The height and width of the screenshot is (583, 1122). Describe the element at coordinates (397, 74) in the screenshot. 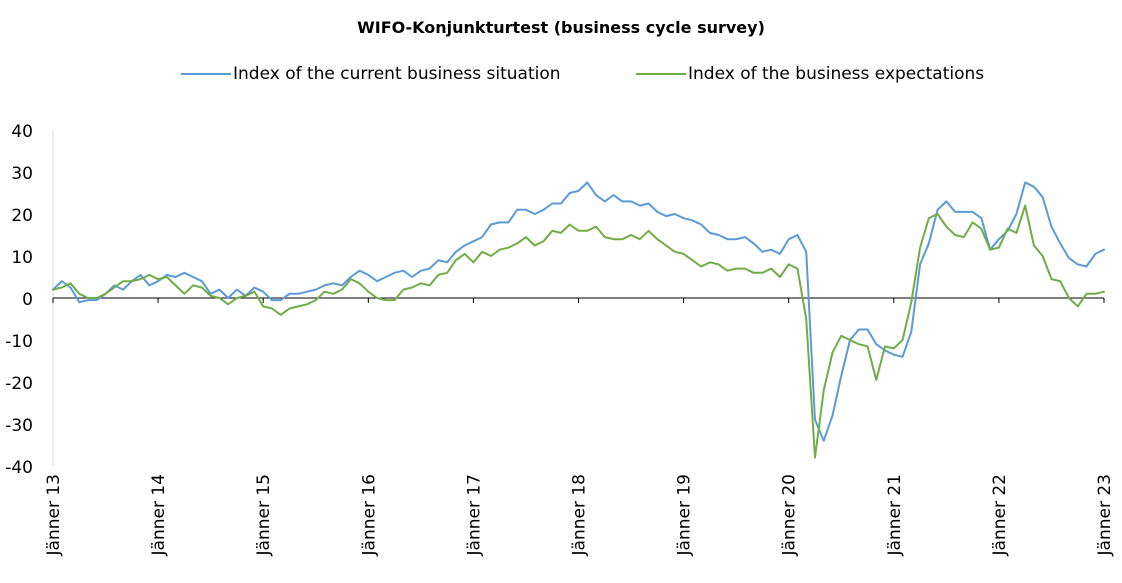

I see `legend-label-current-situation: Index of the current business situation` at that location.